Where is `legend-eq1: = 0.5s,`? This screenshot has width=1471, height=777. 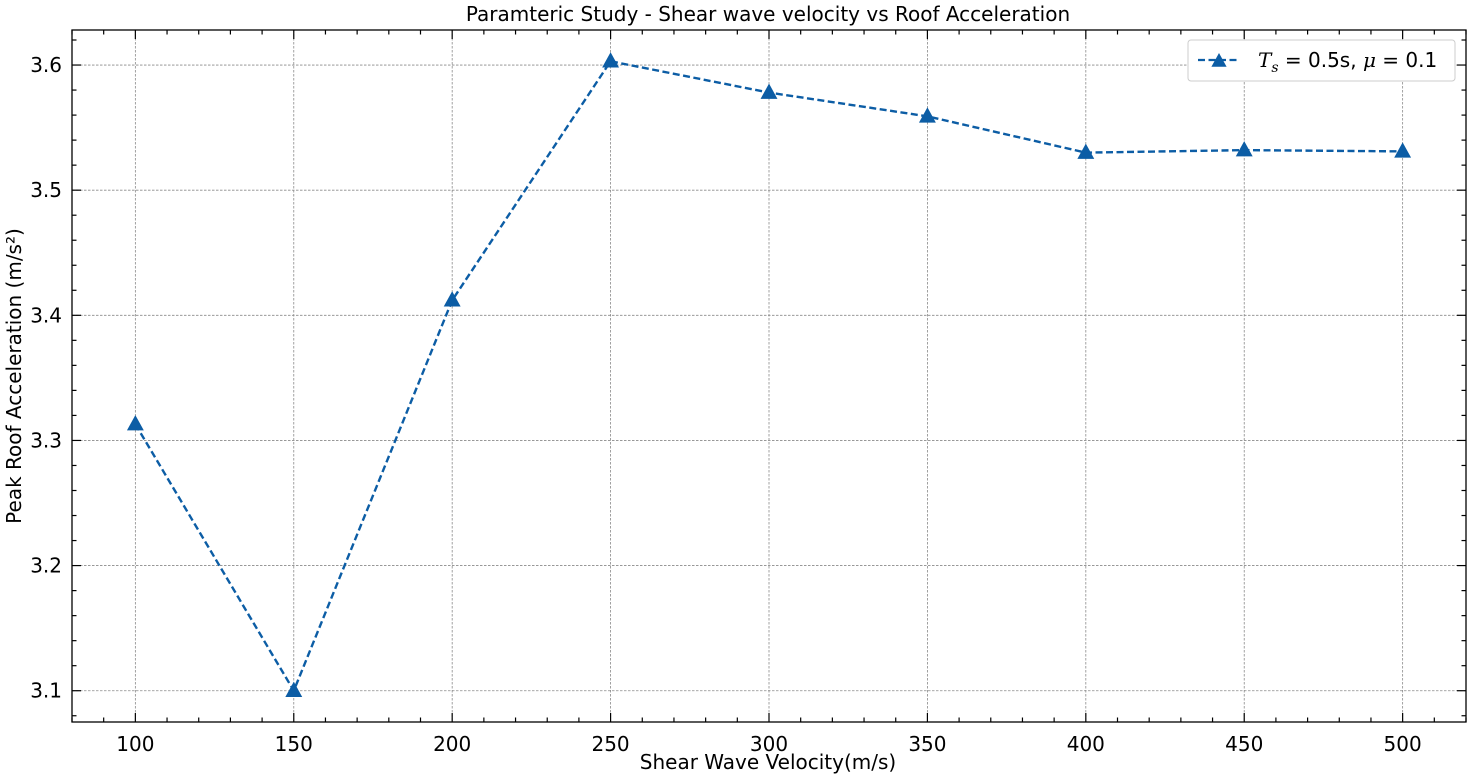 legend-eq1: = 0.5s, is located at coordinates (1321, 60).